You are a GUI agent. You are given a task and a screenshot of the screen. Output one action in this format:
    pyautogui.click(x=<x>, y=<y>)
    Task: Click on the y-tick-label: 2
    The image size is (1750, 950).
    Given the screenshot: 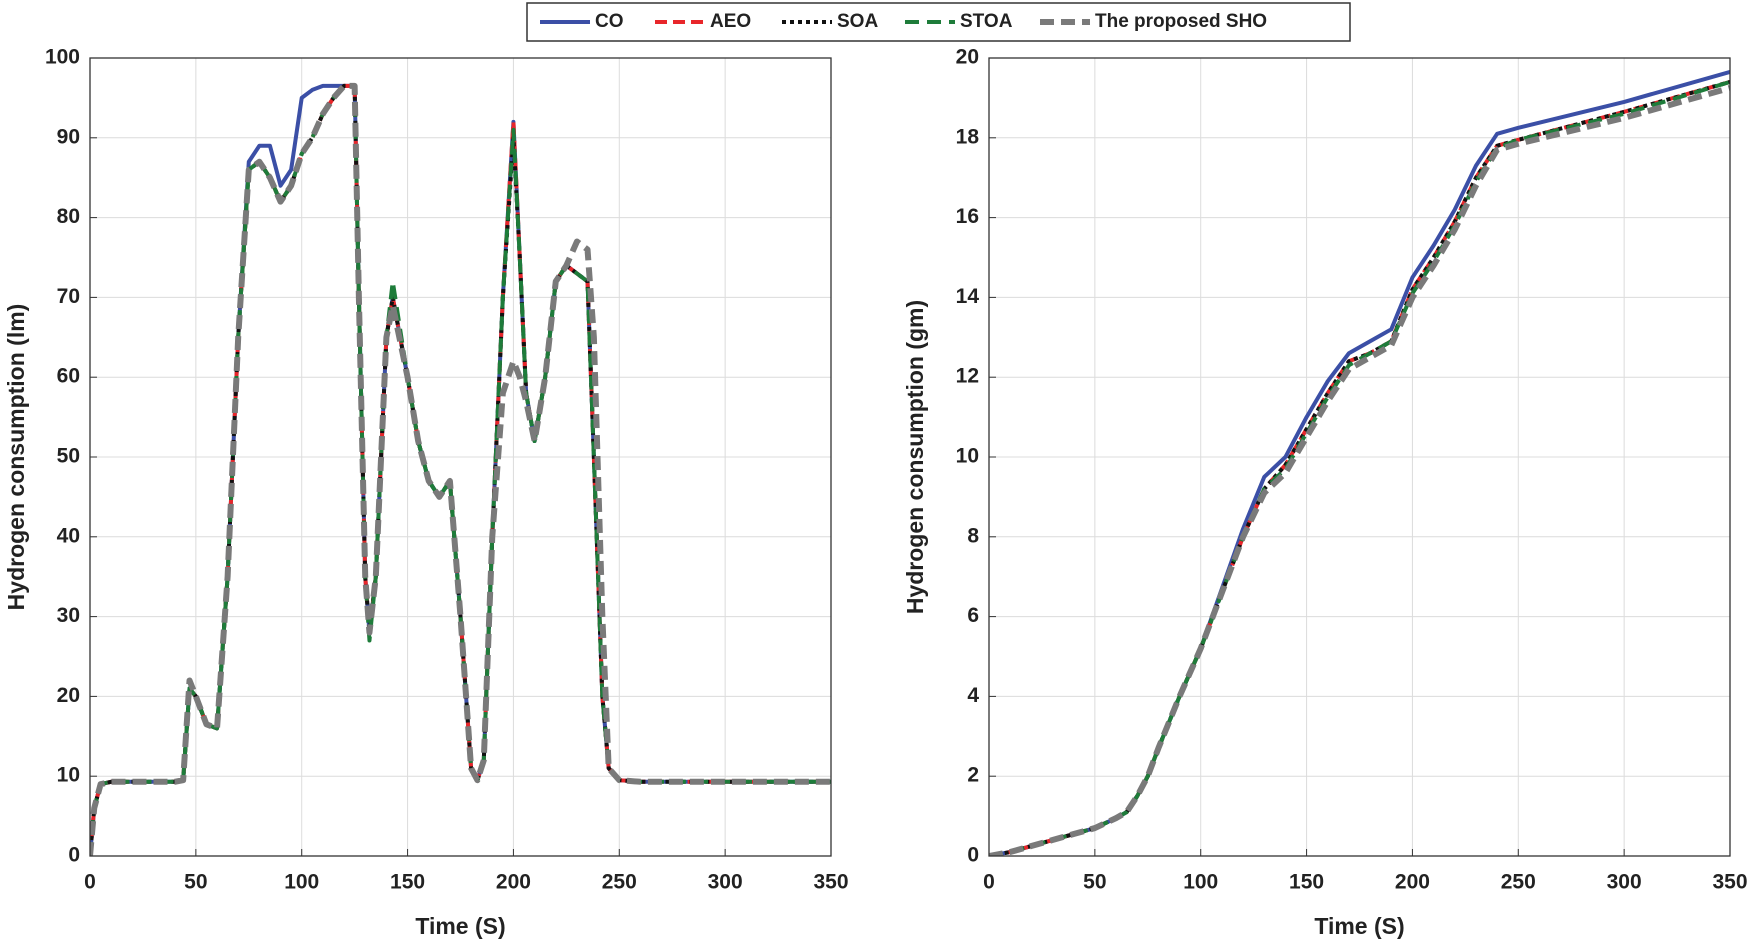 What is the action you would take?
    pyautogui.click(x=973, y=775)
    